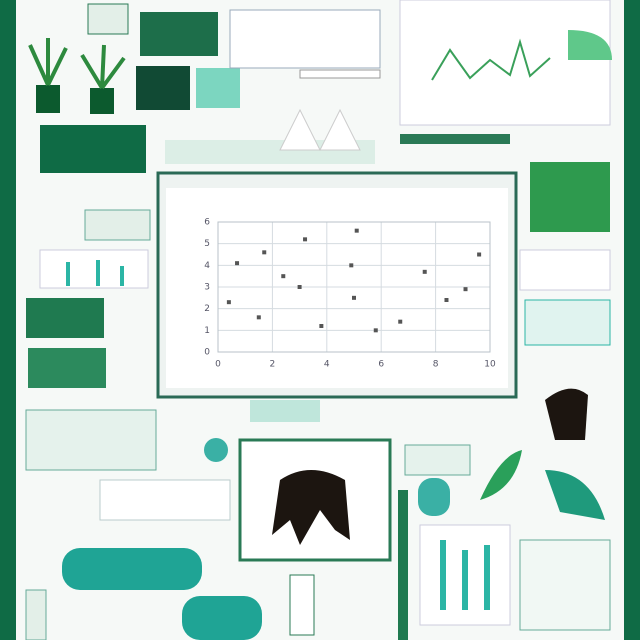 The width and height of the screenshot is (640, 644). Describe the element at coordinates (207, 353) in the screenshot. I see `y-tick-label: 0` at that location.